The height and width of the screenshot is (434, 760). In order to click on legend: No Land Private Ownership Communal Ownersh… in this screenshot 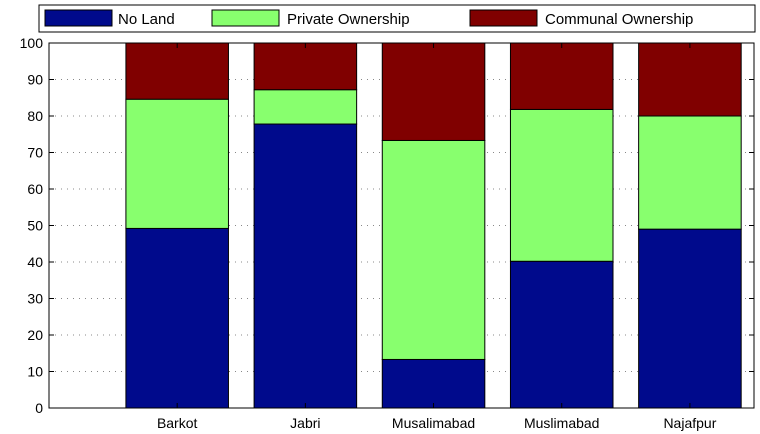, I will do `click(397, 18)`.